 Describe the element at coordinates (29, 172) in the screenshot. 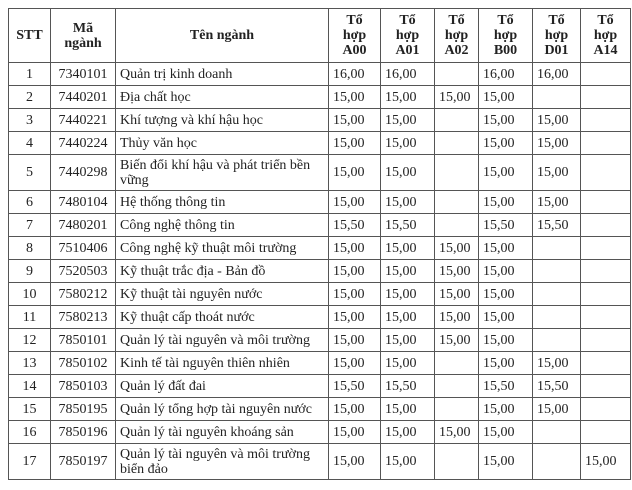

I see `stt-cell: 5` at that location.